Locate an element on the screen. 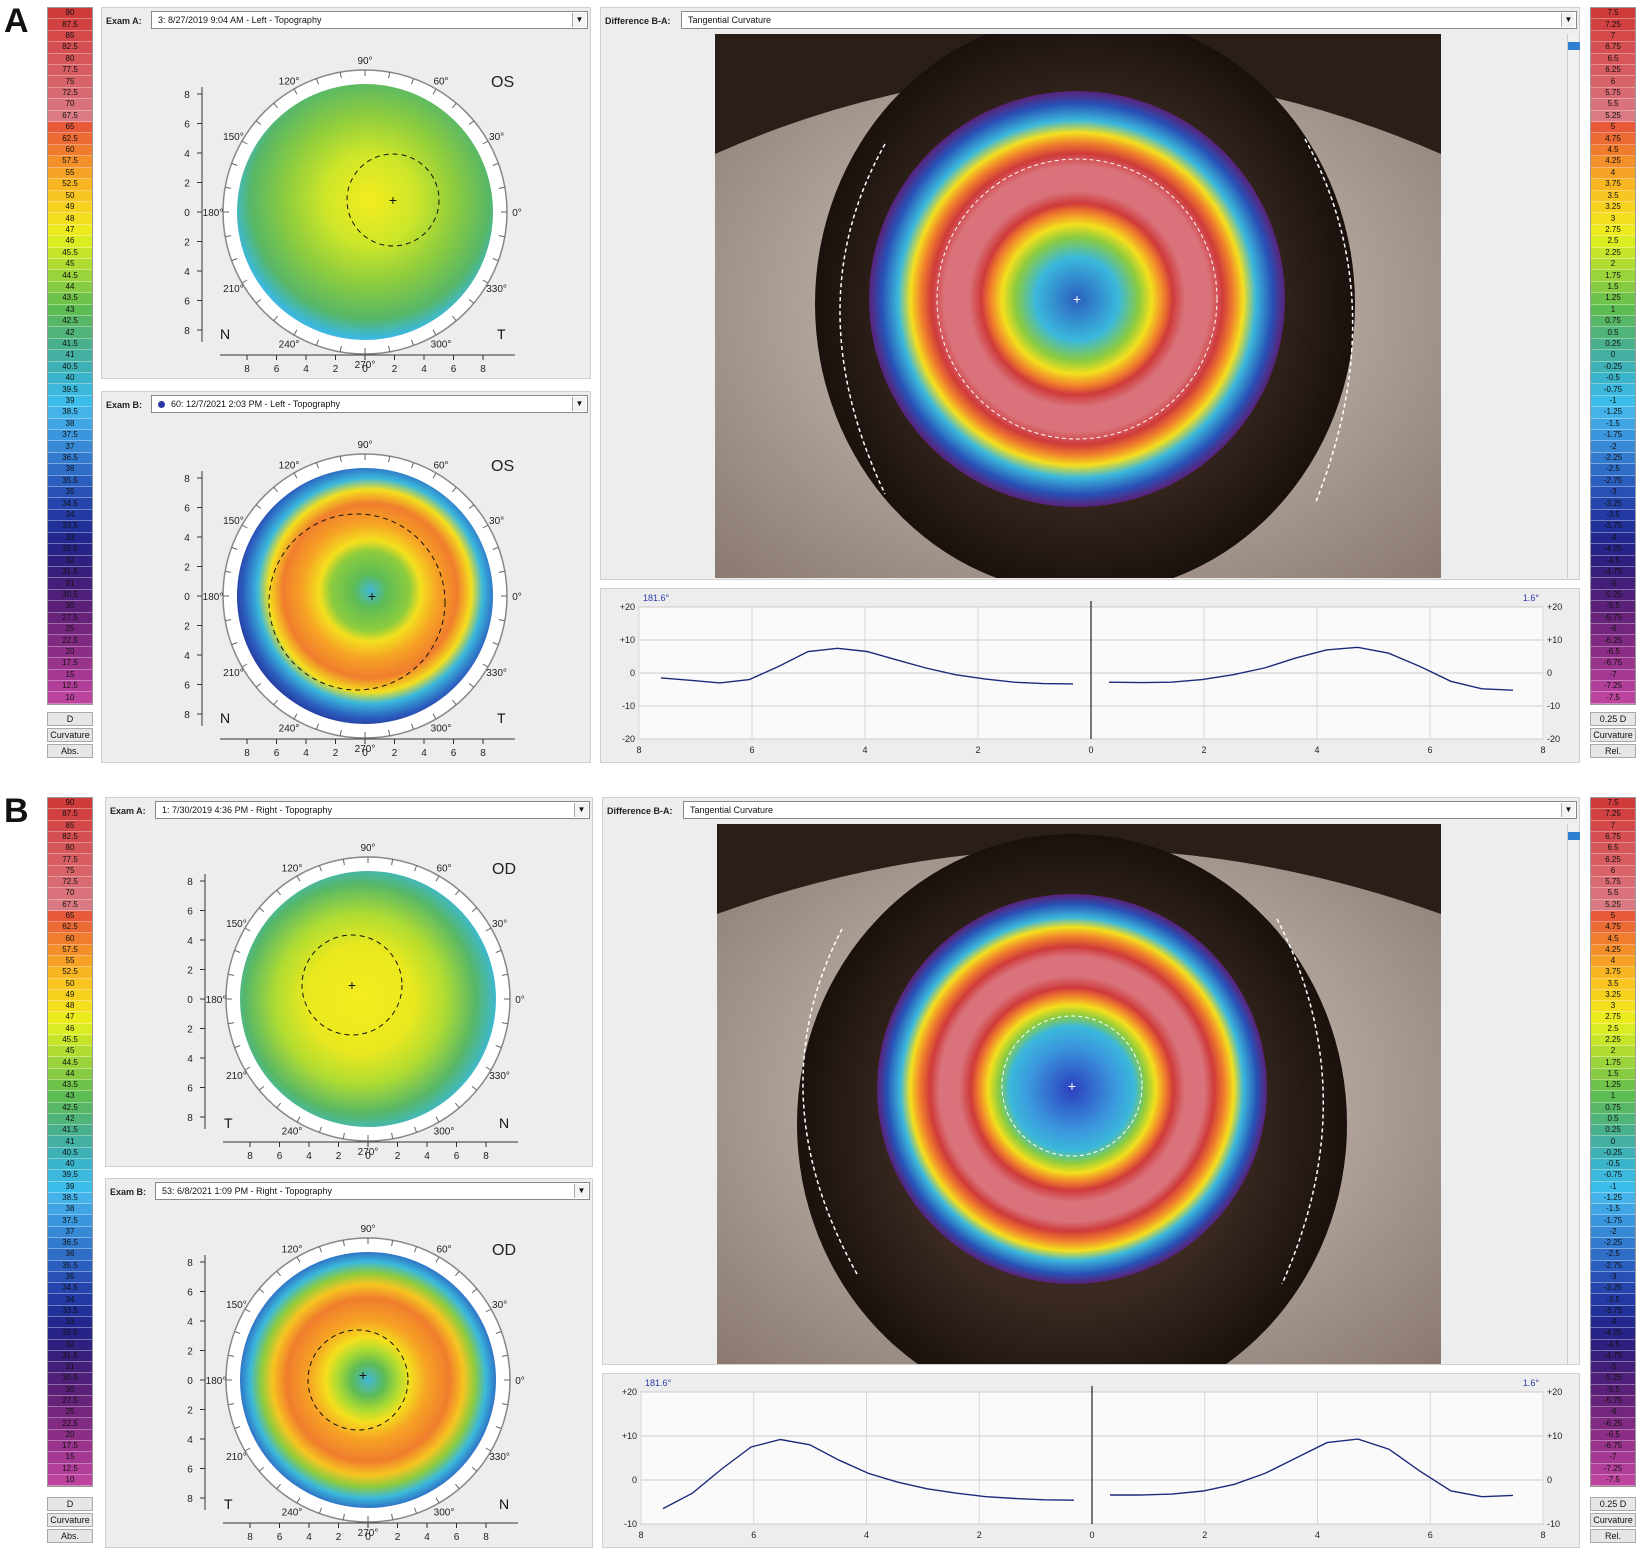 Image resolution: width=1637 pixels, height=1548 pixels. angle-label: 0° is located at coordinates (517, 213).